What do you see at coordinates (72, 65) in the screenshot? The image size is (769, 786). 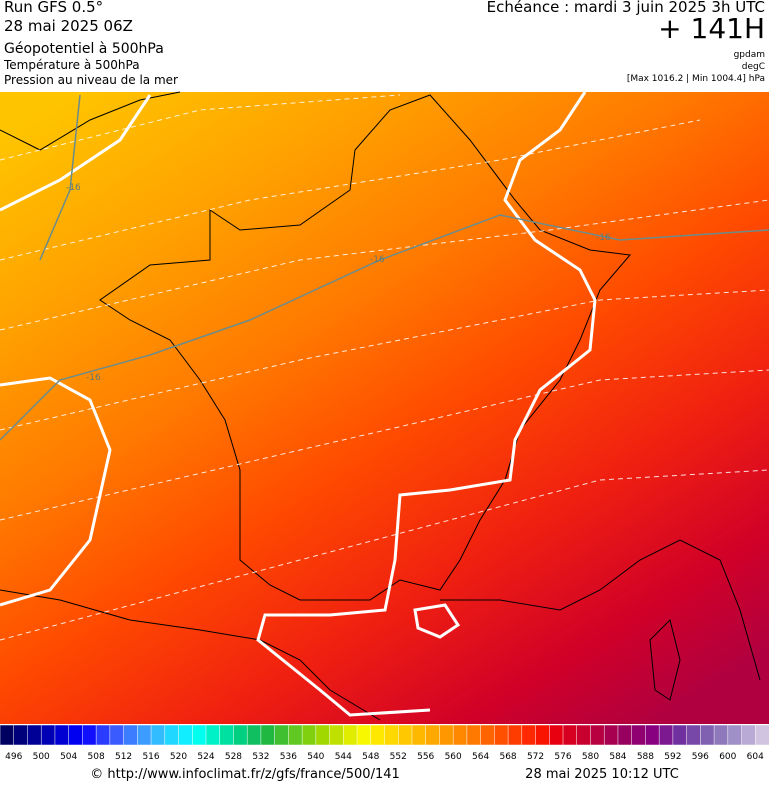 I see `field-subtitle: Température à 500hPa` at bounding box center [72, 65].